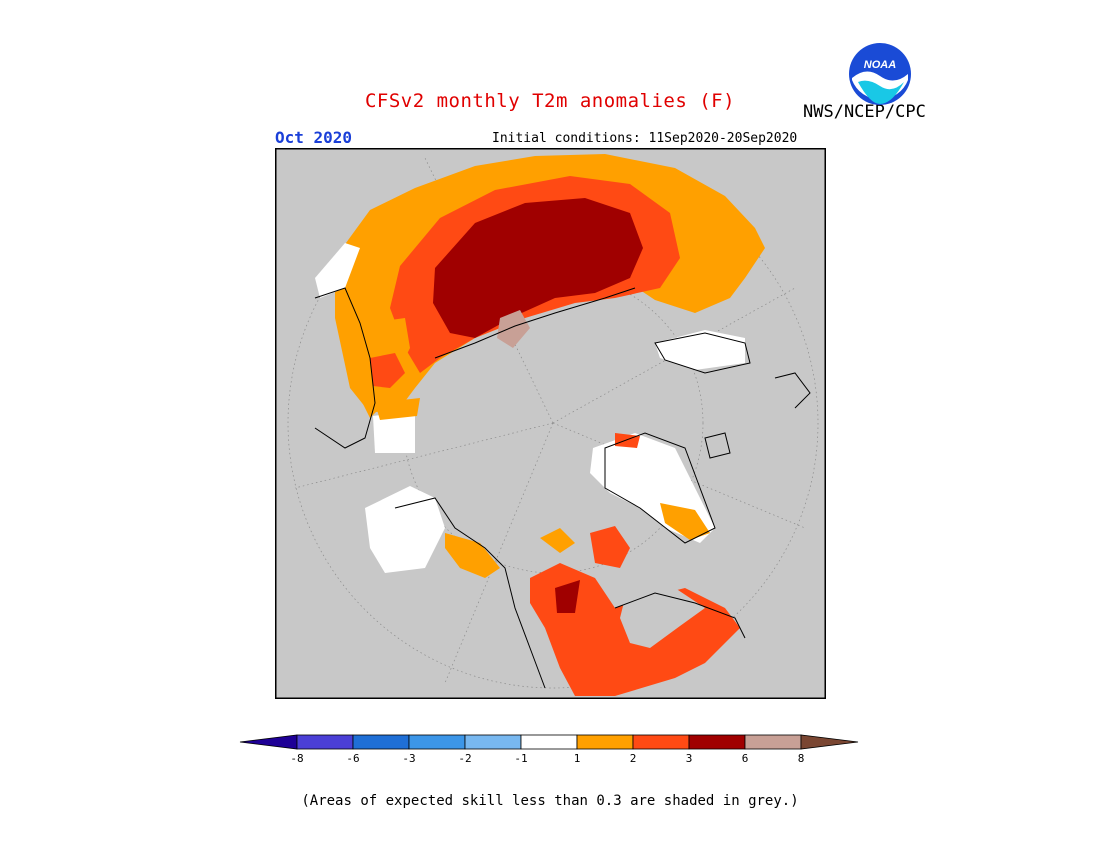 This screenshot has height=850, width=1100. Describe the element at coordinates (513, 329) in the screenshot. I see `eurasia-tan-region` at that location.